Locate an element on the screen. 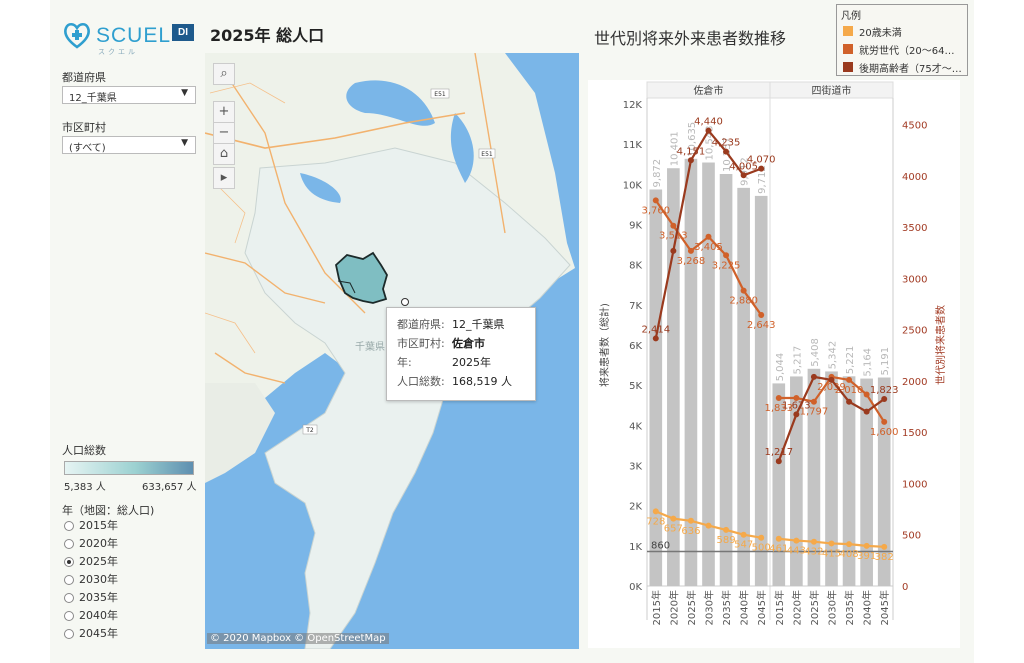  legend-max-label: 633,657 人 is located at coordinates (169, 487).